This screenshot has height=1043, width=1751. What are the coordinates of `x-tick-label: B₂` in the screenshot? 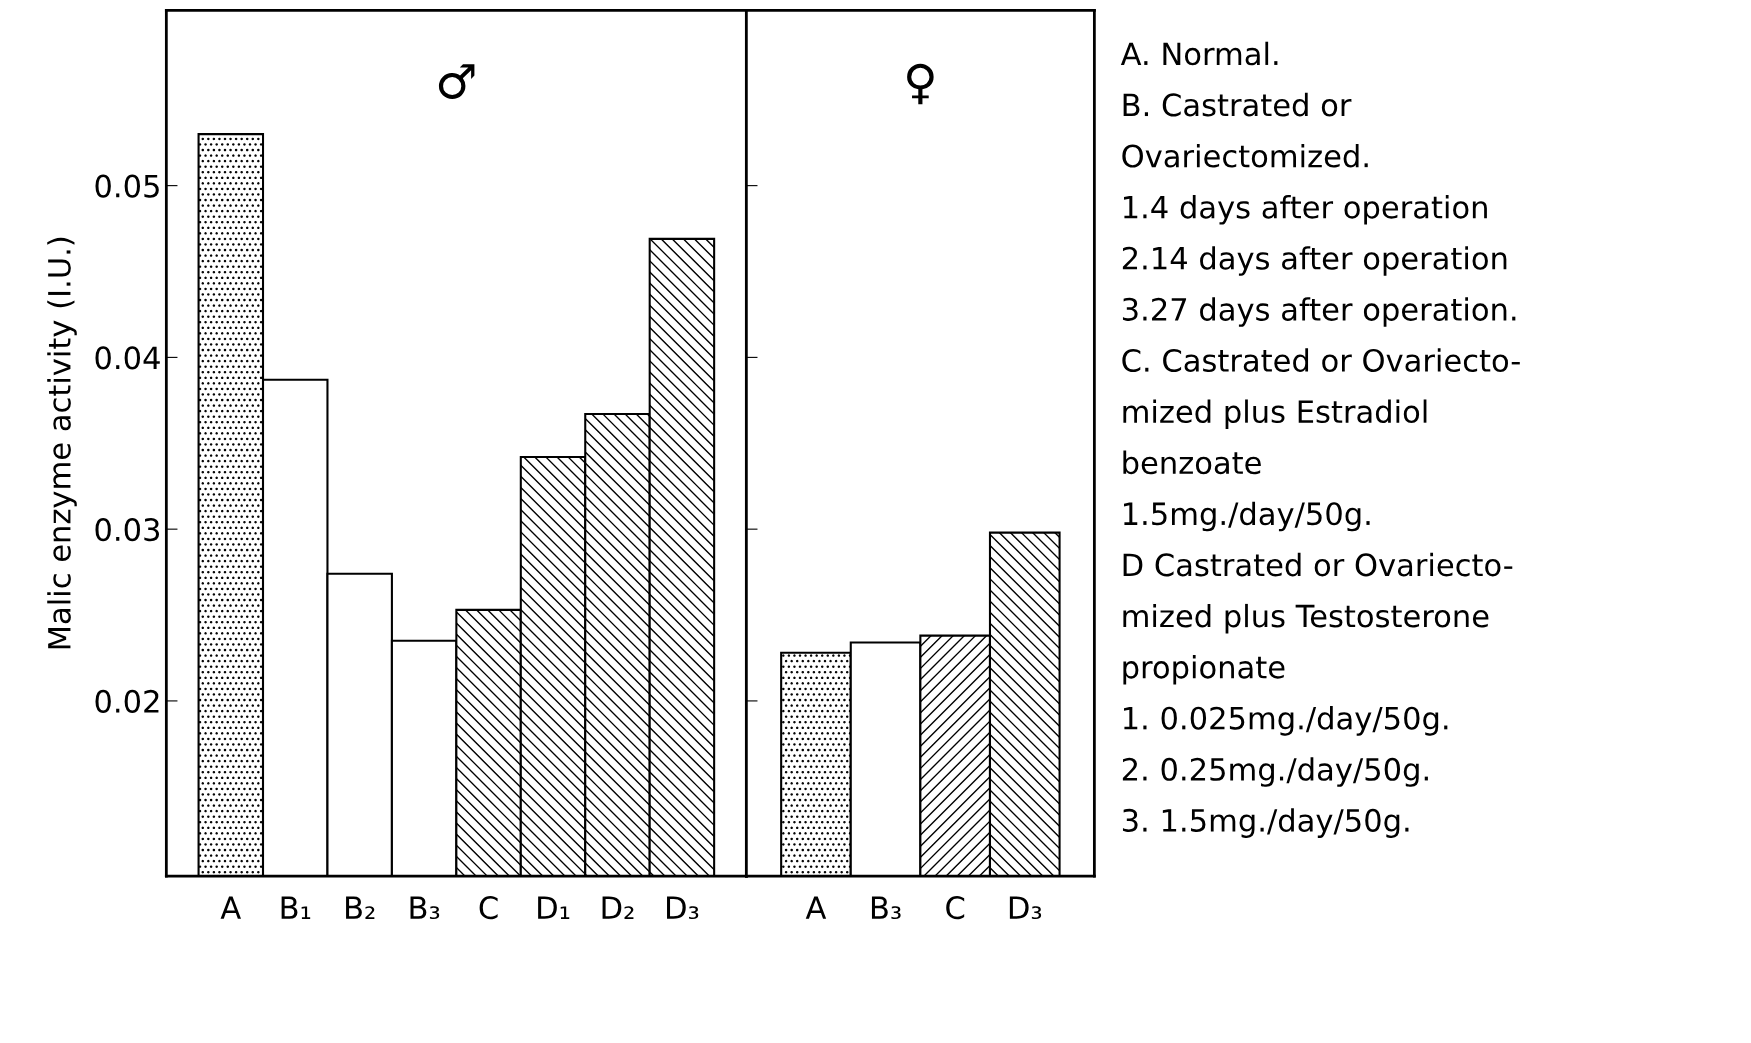 It's located at (360, 907).